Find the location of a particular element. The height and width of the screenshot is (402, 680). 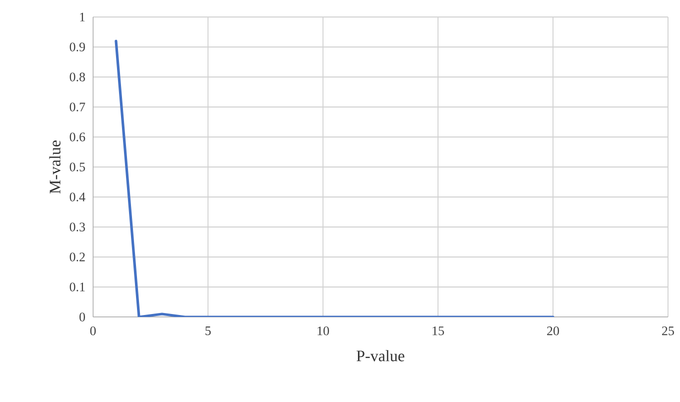

y-tick-label: 0.7 is located at coordinates (78, 107).